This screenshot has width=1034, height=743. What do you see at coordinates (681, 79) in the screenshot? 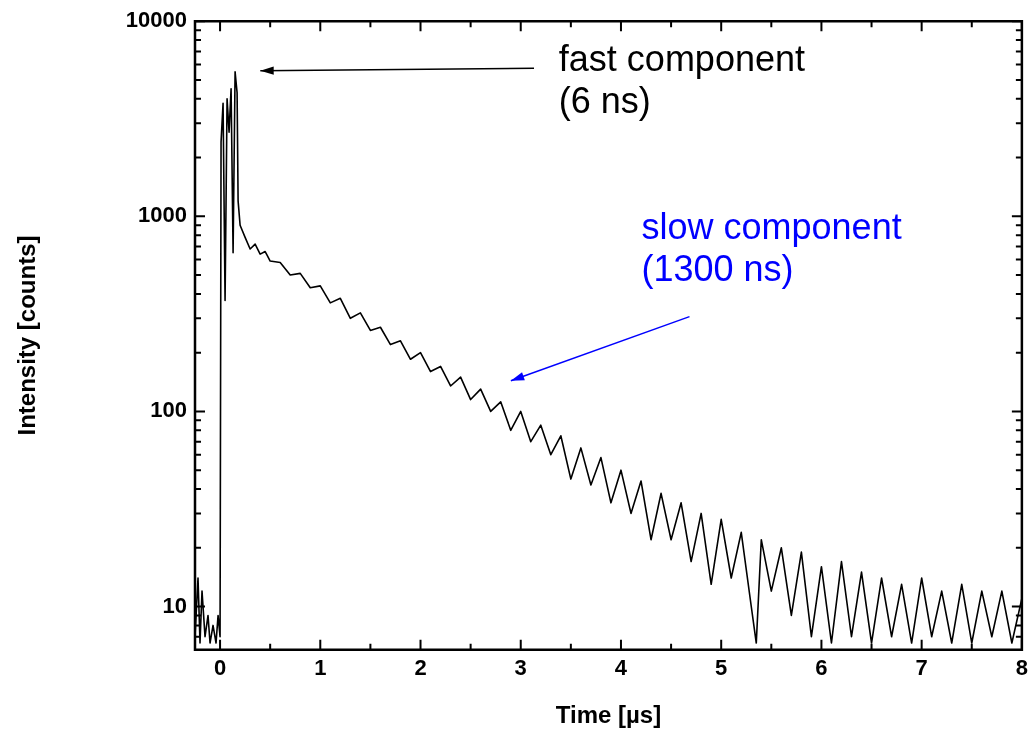
I see `annotation: fast component (6 ns)` at bounding box center [681, 79].